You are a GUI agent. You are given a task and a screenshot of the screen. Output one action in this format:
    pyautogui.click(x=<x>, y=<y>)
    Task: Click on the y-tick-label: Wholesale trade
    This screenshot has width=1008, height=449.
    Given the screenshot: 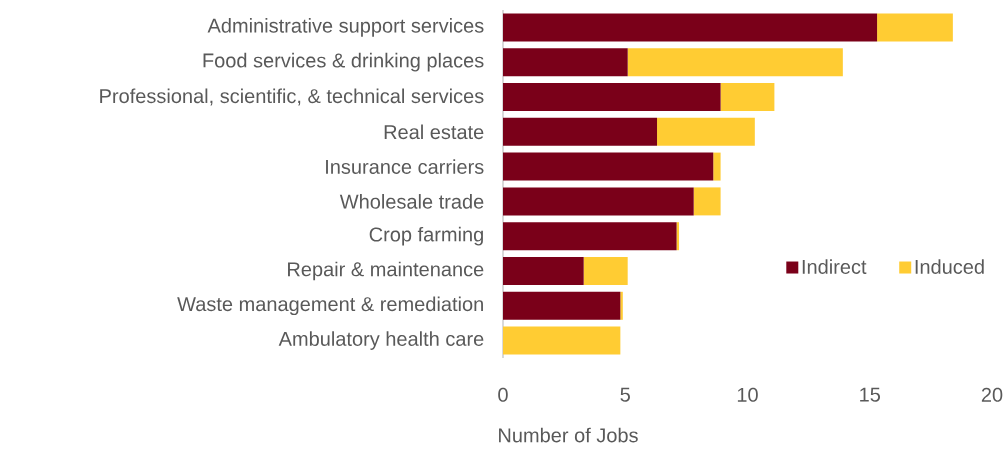 What is the action you would take?
    pyautogui.click(x=411, y=201)
    